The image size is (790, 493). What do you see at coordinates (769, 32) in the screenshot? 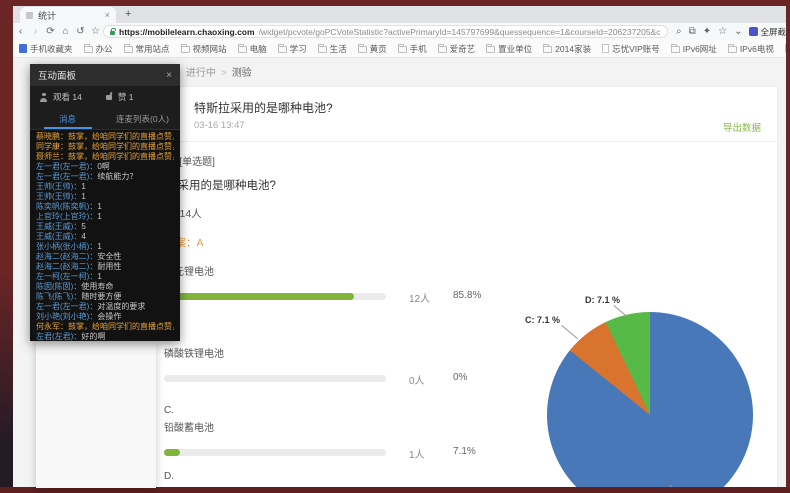
I see `fullscreen-extension-button: 全屏截图` at bounding box center [769, 32].